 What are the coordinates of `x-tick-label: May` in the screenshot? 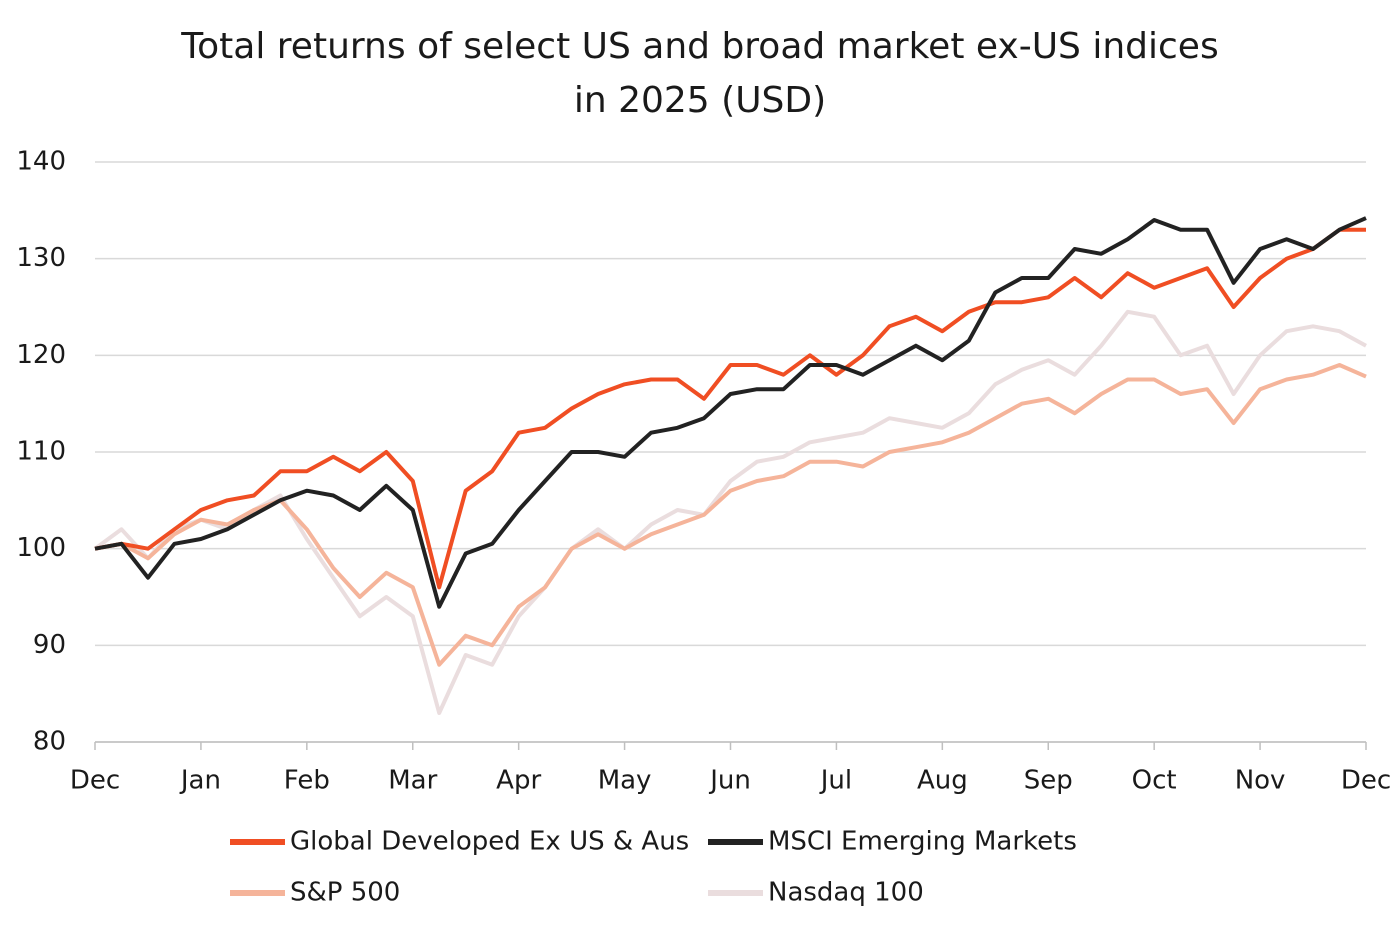 It's located at (625, 781).